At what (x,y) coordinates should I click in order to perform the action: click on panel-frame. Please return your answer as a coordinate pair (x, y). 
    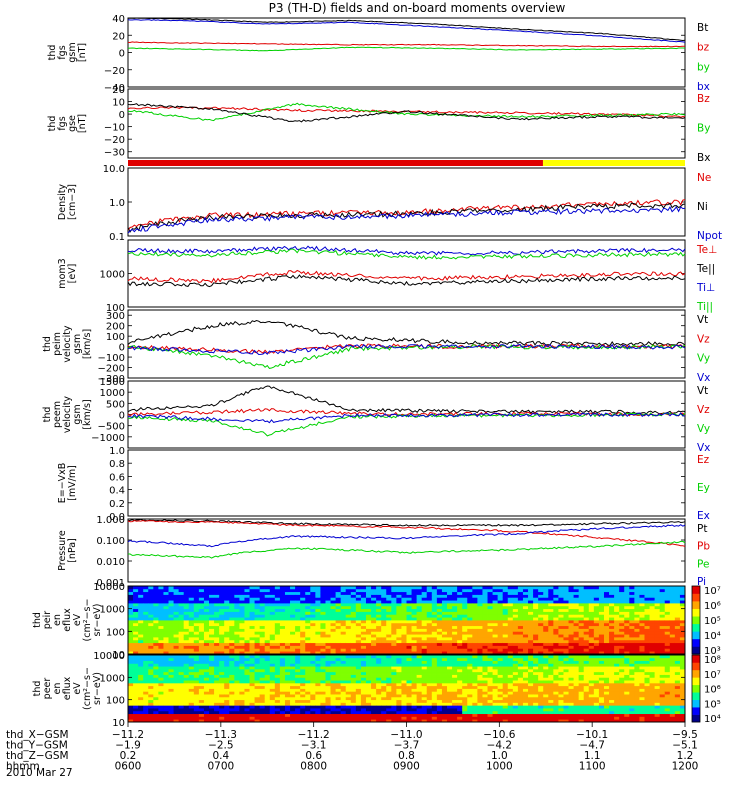
    Looking at the image, I should click on (406, 52).